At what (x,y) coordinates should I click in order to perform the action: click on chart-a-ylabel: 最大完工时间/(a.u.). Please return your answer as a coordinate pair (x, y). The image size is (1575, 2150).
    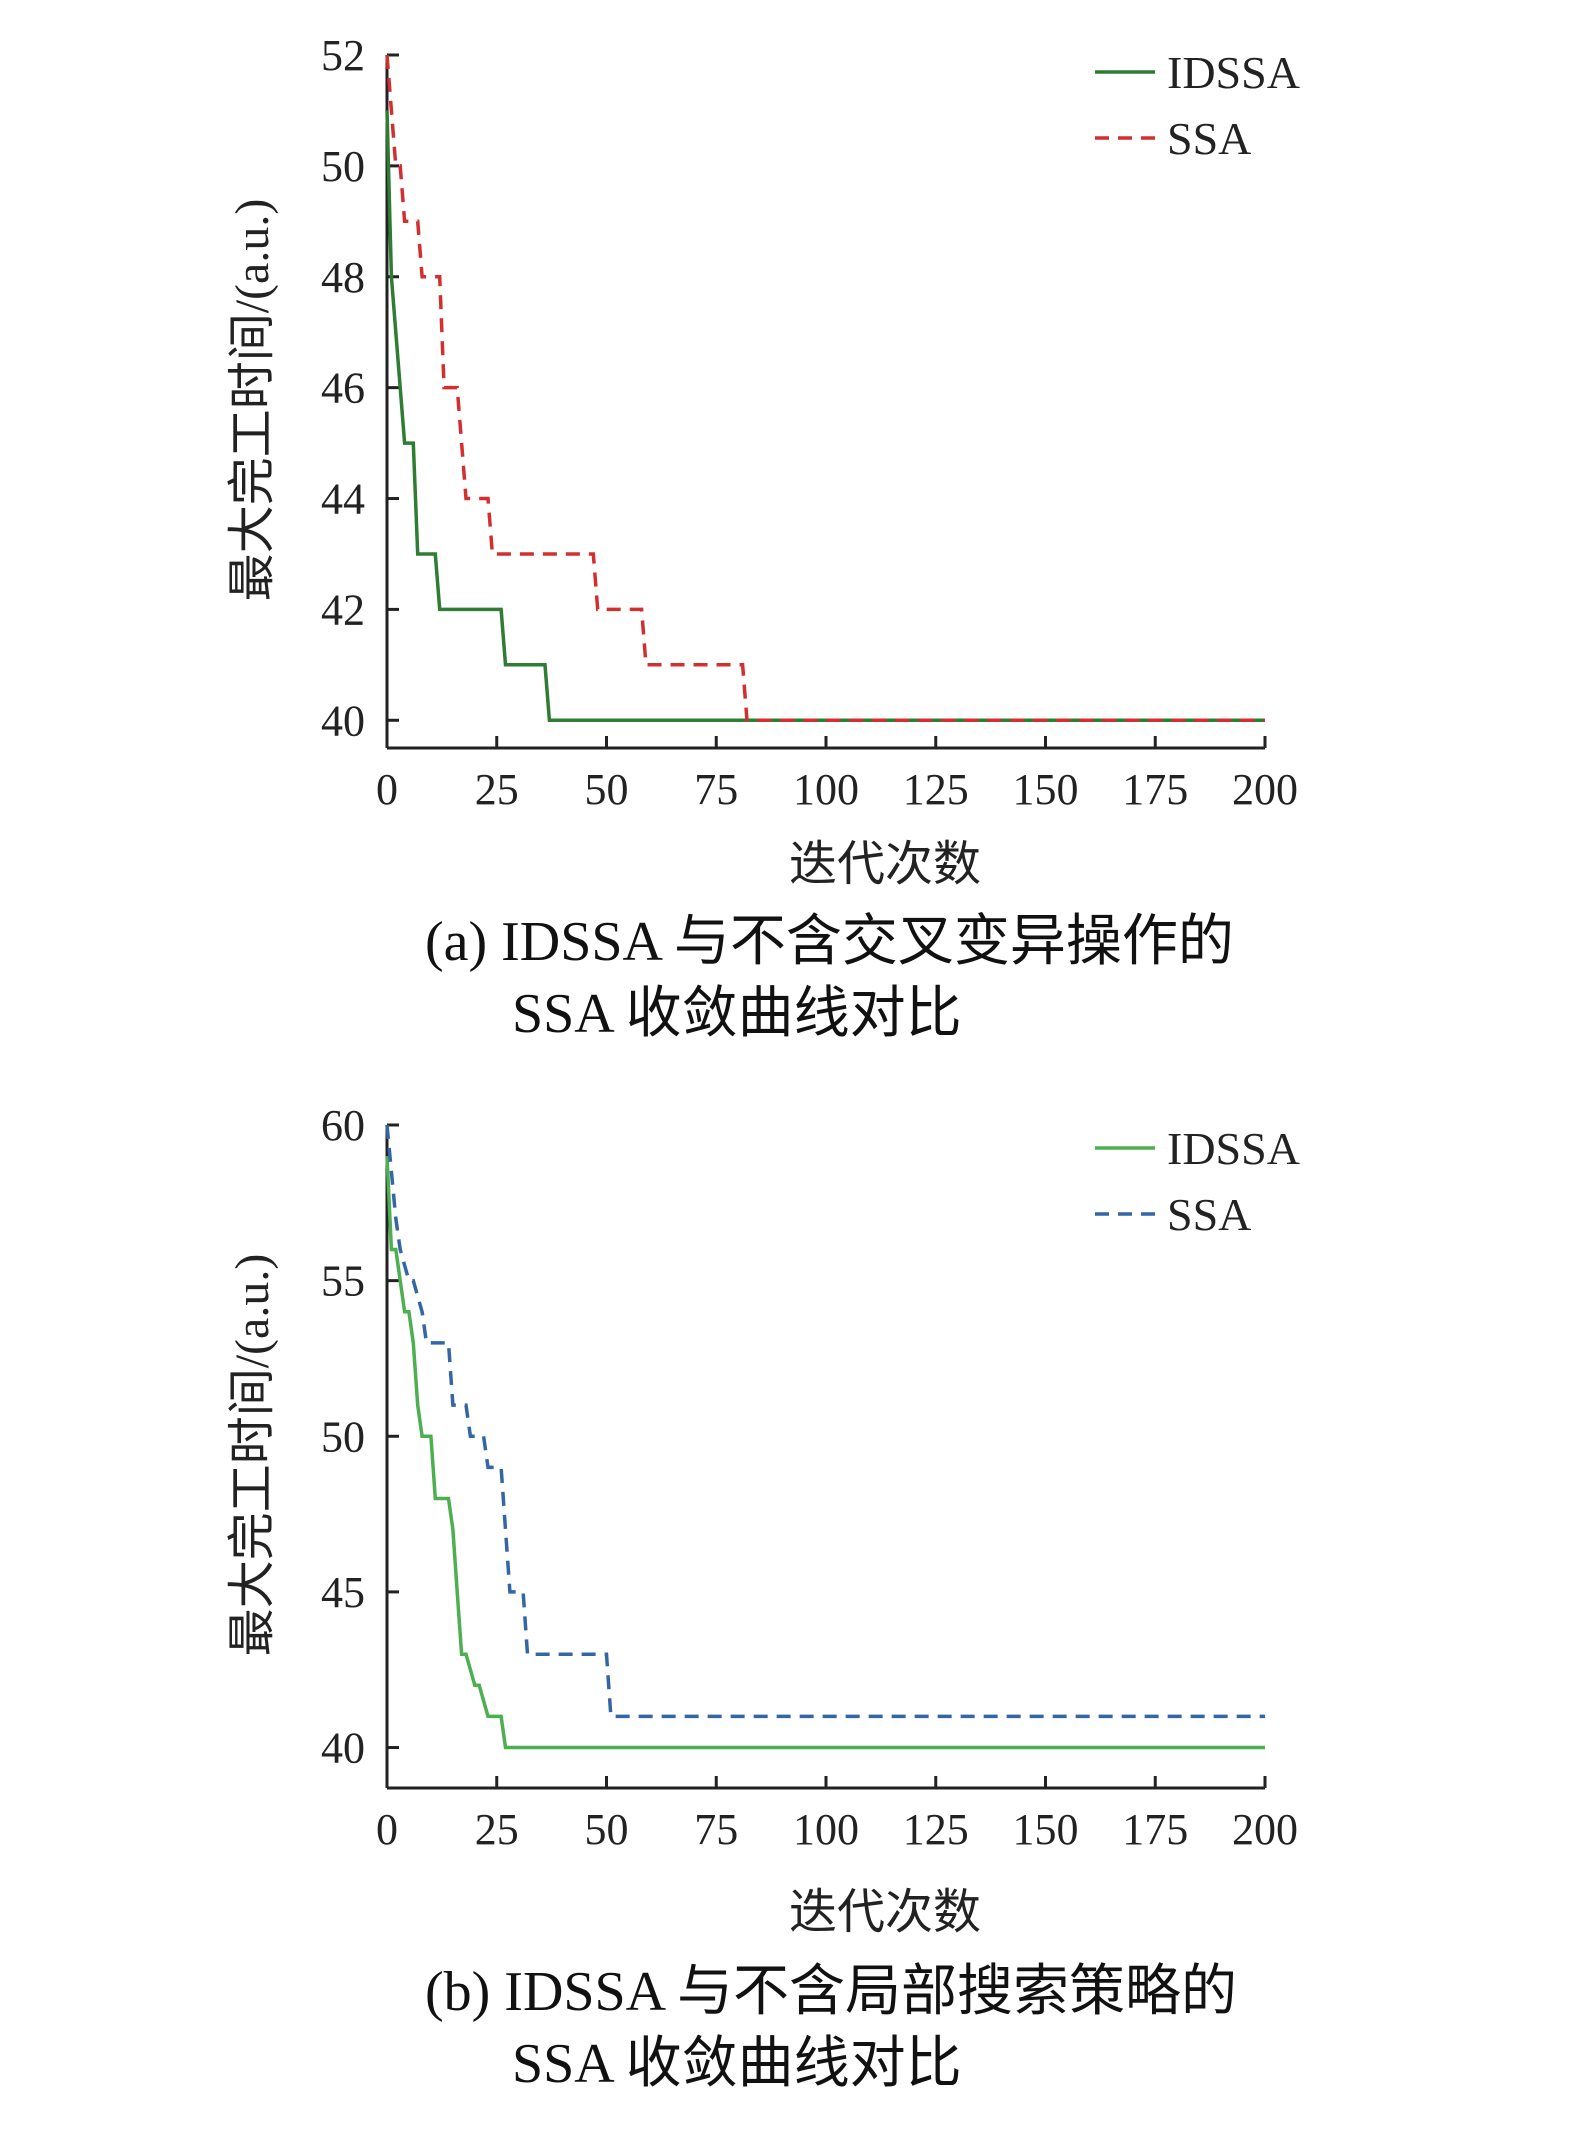
    Looking at the image, I should click on (252, 400).